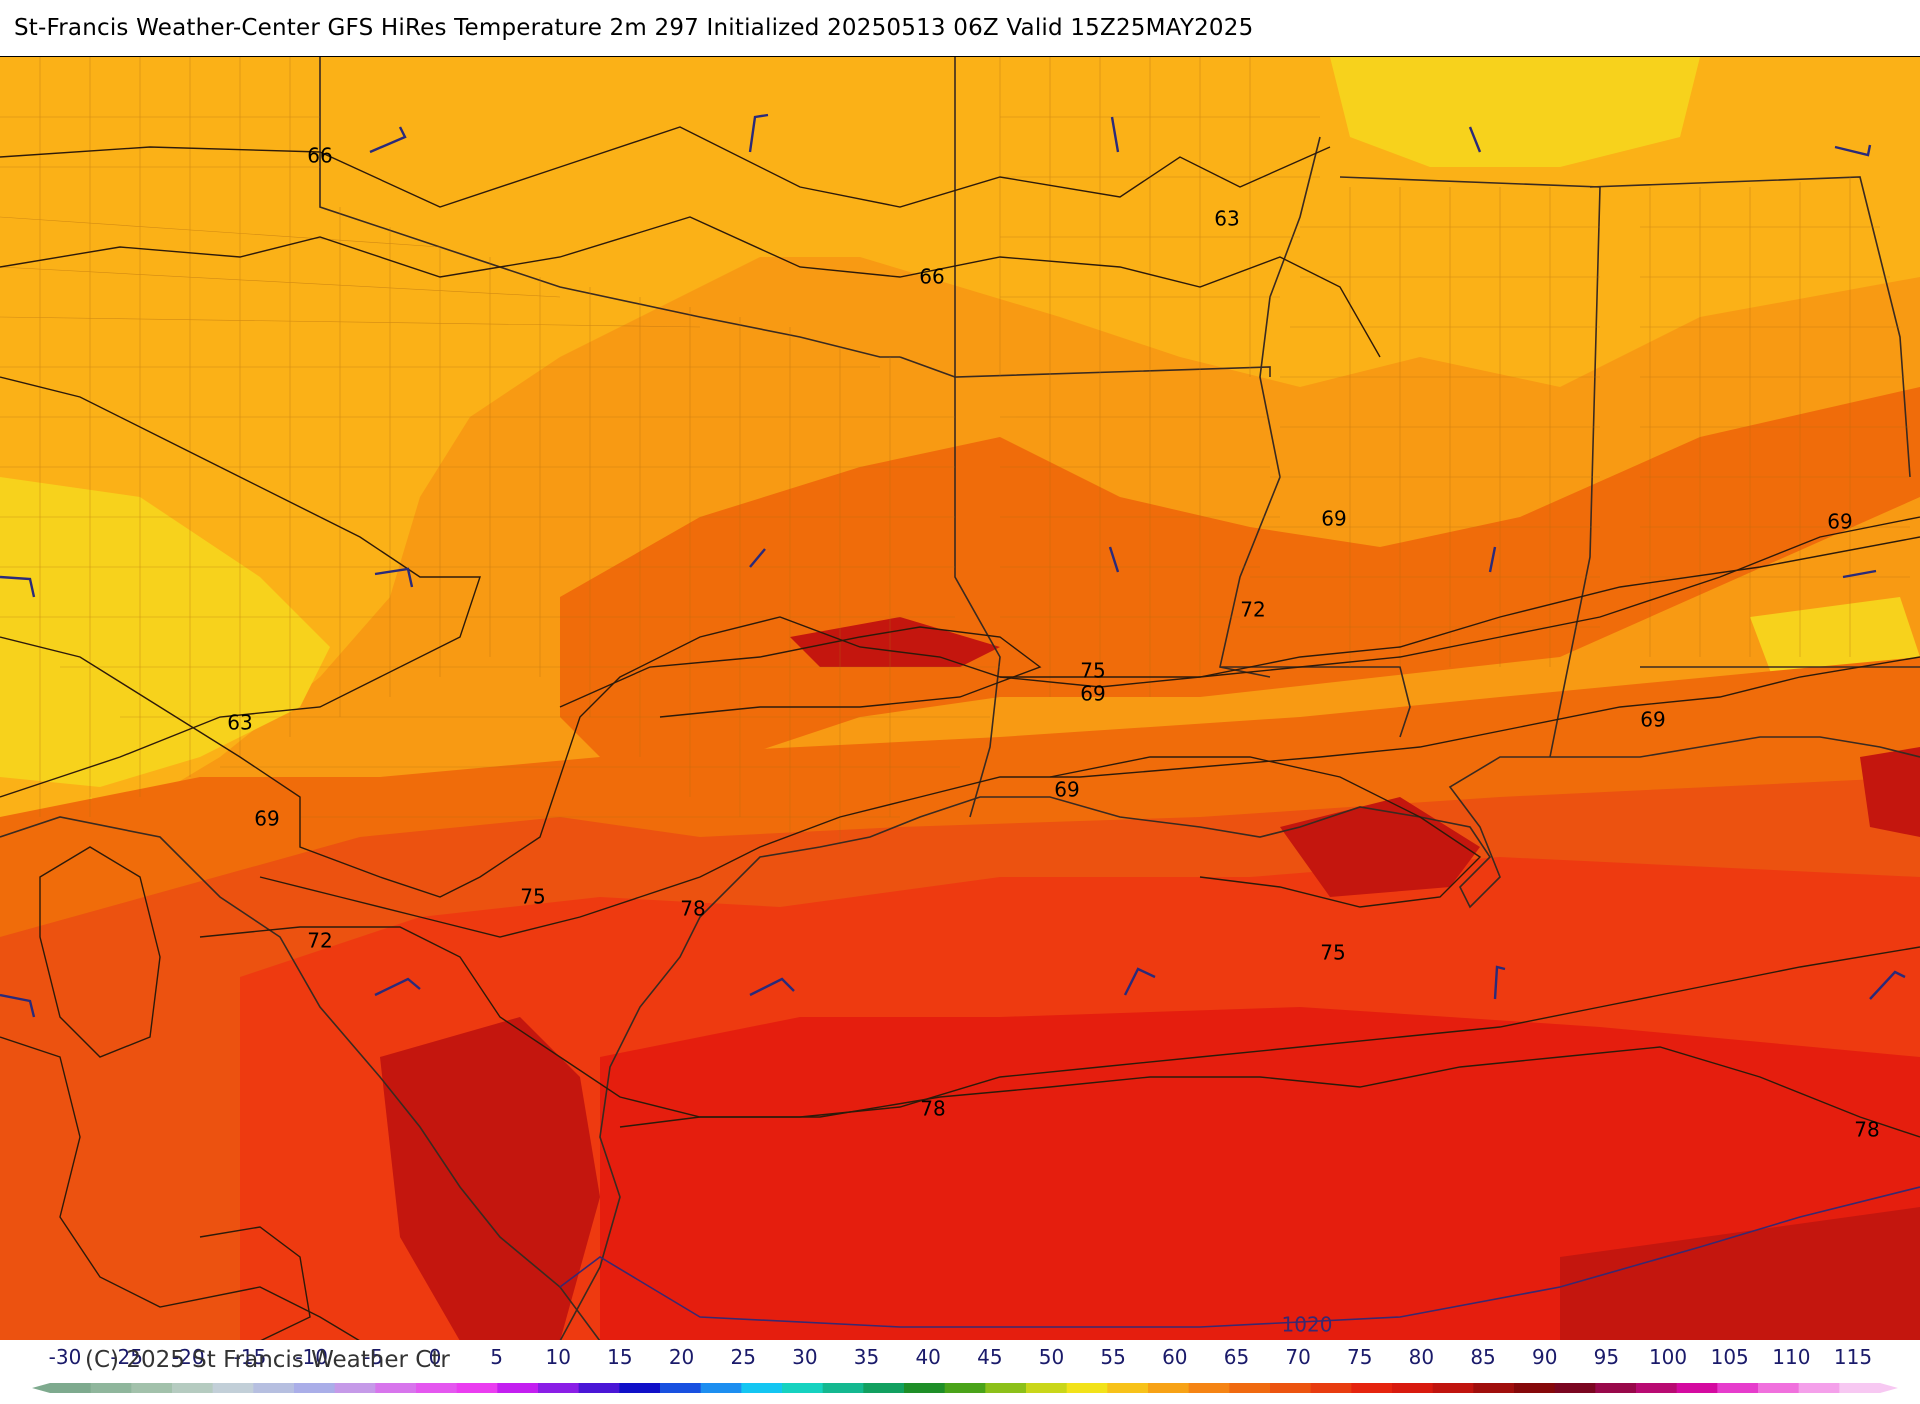  Describe the element at coordinates (1791, 1357) in the screenshot. I see `legend-tick-label: 110` at that location.